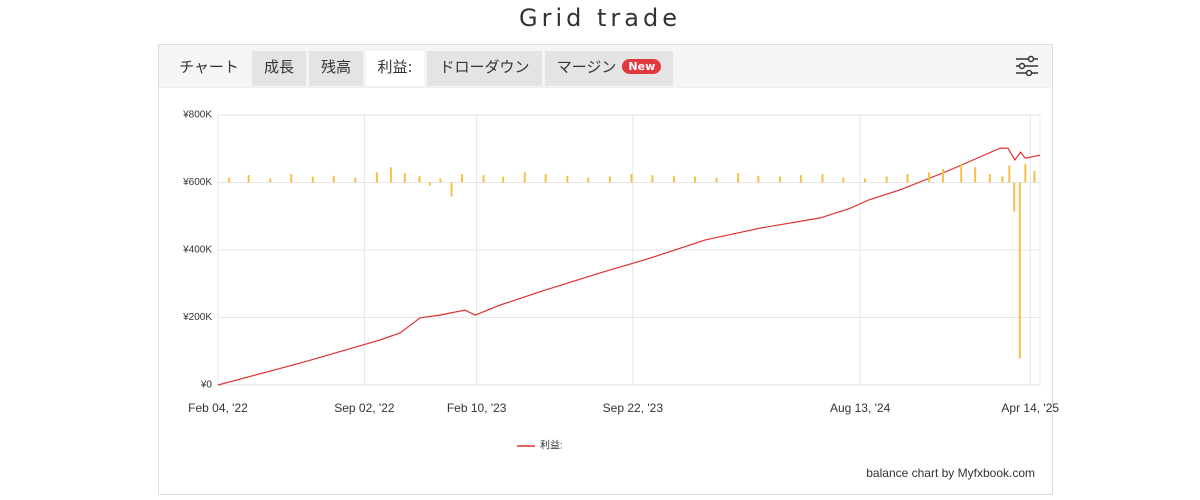  Describe the element at coordinates (551, 445) in the screenshot. I see `legend-label: 利益:` at that location.